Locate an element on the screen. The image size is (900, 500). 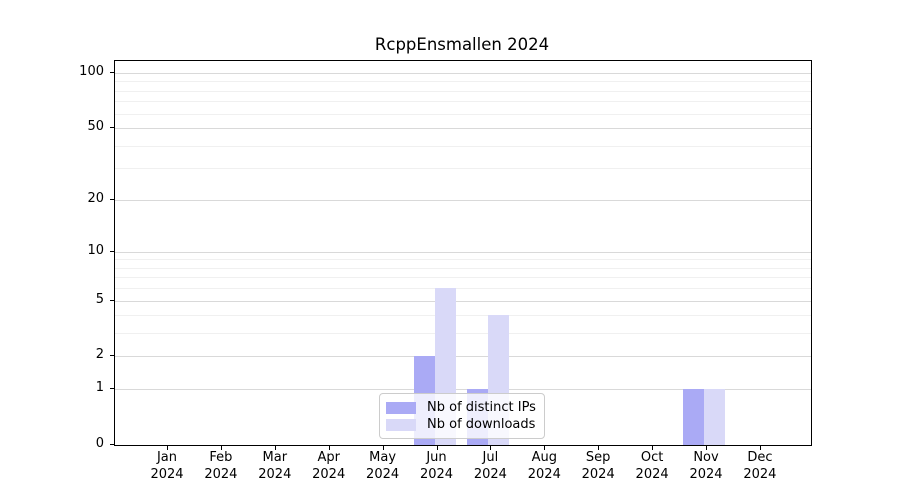
y-tick-label: 1 is located at coordinates (99, 388).